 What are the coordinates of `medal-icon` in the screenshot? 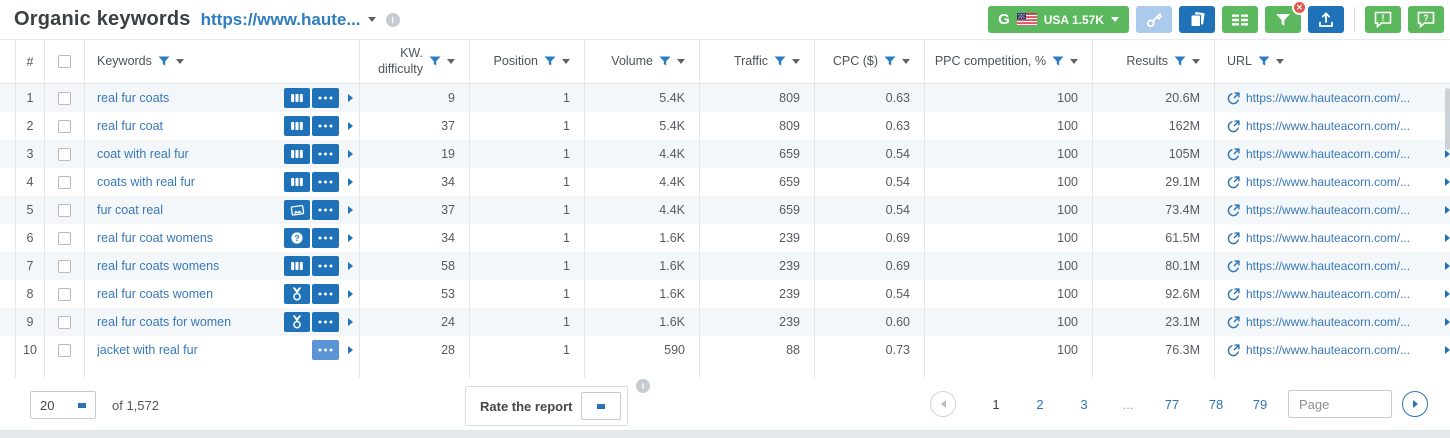 It's located at (297, 294).